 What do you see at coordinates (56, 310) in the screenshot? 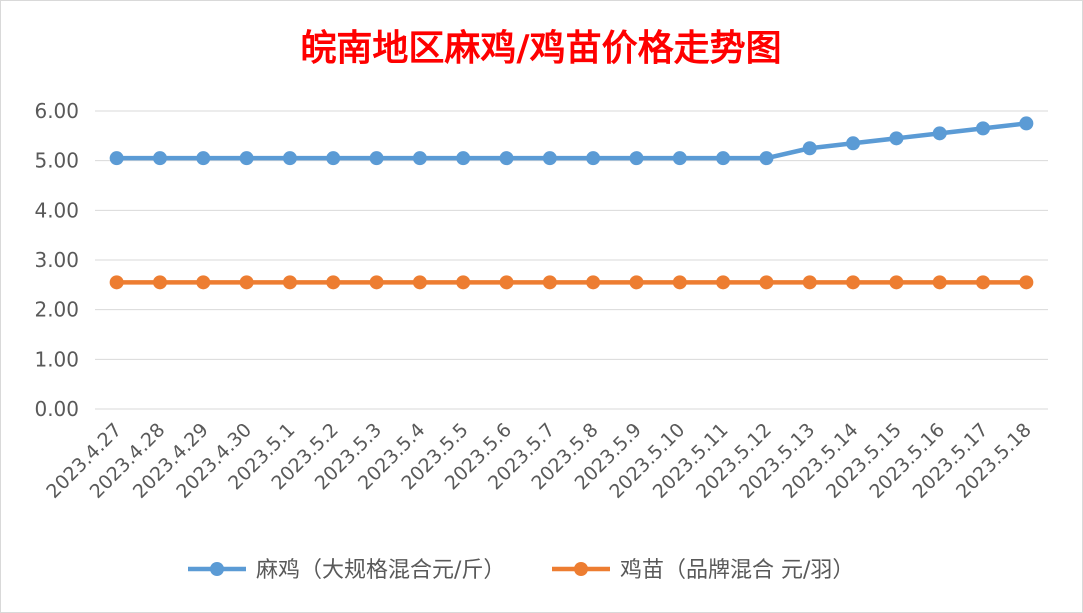
I see `y-tick-label: 2.00` at bounding box center [56, 310].